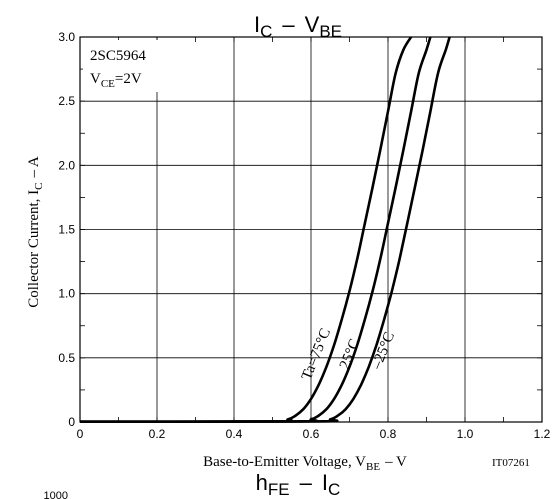  What do you see at coordinates (66, 37) in the screenshot?
I see `y-tick-label: 3.0` at bounding box center [66, 37].